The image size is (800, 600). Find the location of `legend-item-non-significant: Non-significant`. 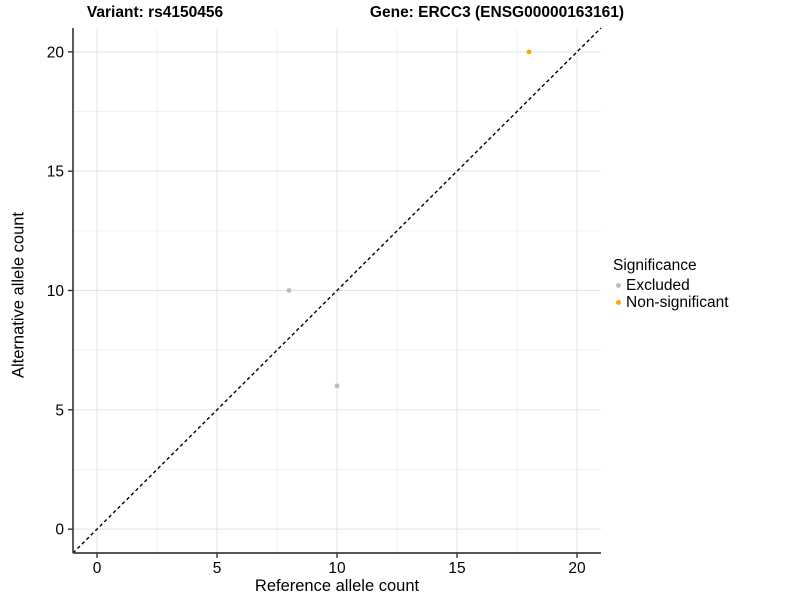

legend-item-non-significant: Non-significant is located at coordinates (671, 302).